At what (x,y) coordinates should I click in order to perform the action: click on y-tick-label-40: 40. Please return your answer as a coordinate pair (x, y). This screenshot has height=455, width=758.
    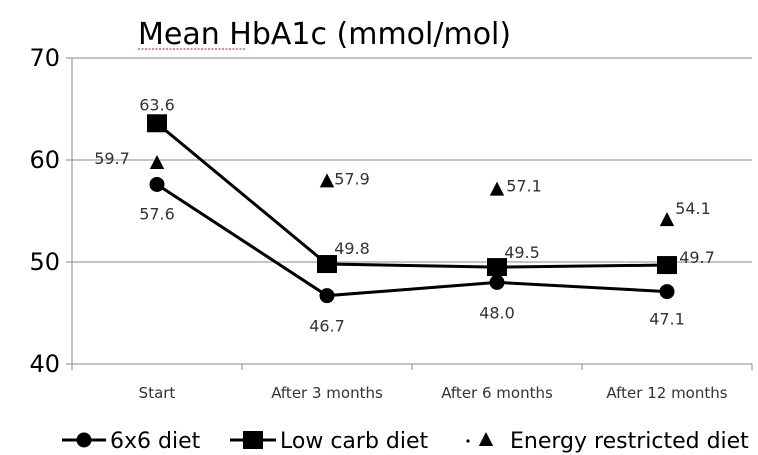
    Looking at the image, I should click on (44, 364).